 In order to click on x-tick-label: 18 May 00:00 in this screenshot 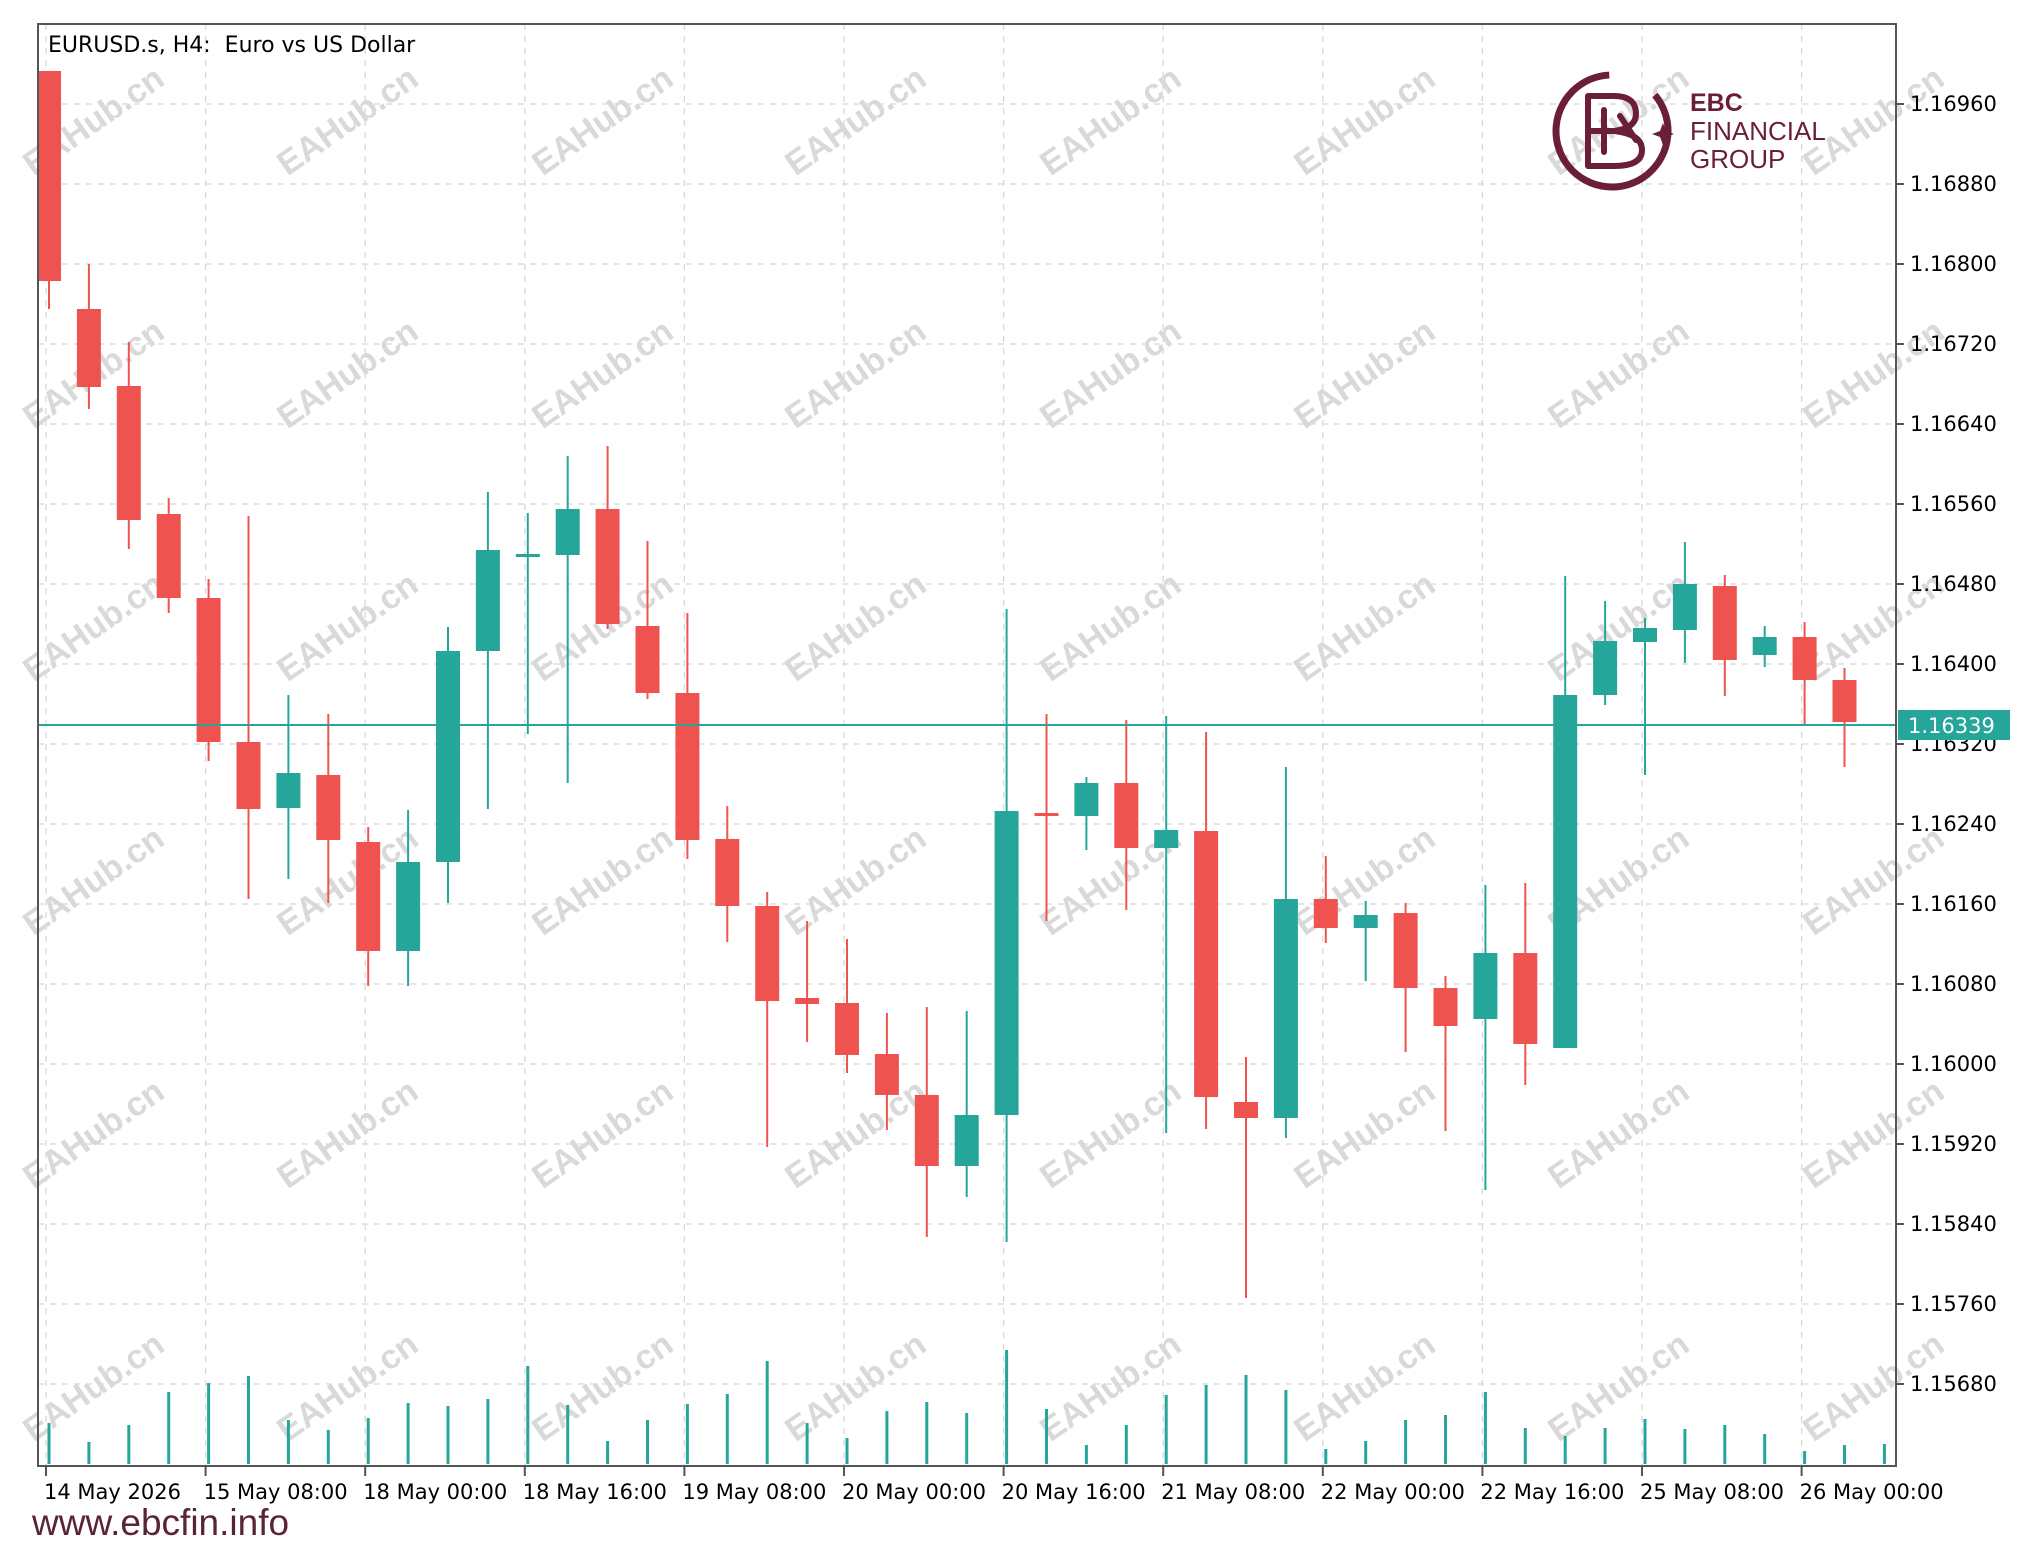, I will do `click(435, 1492)`.